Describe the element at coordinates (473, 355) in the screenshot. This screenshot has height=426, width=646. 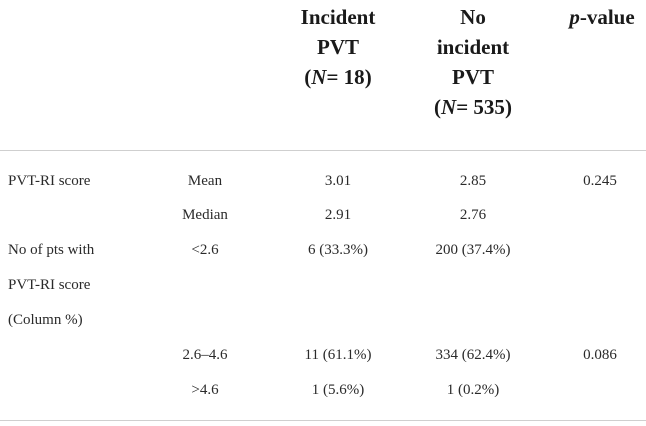
I see `row-no-incident-value: 334 (62.4%)` at that location.